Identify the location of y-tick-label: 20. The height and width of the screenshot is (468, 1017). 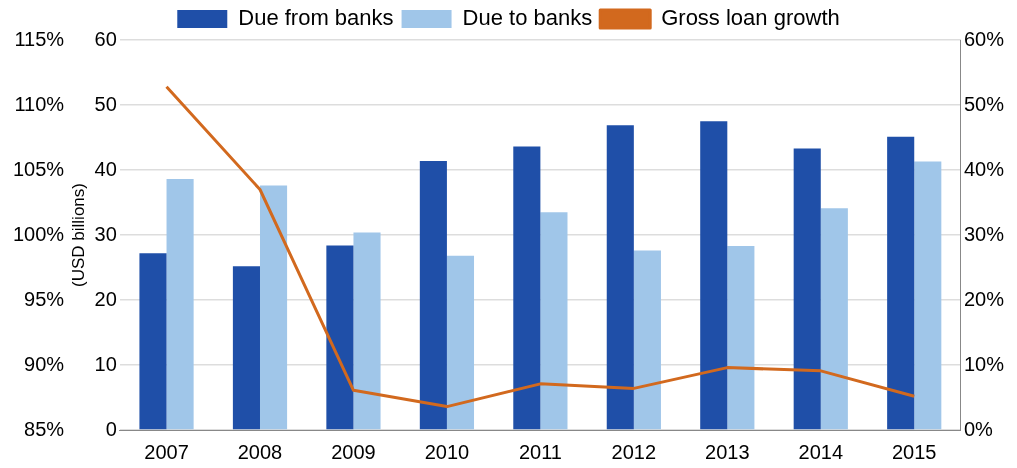
(105, 298).